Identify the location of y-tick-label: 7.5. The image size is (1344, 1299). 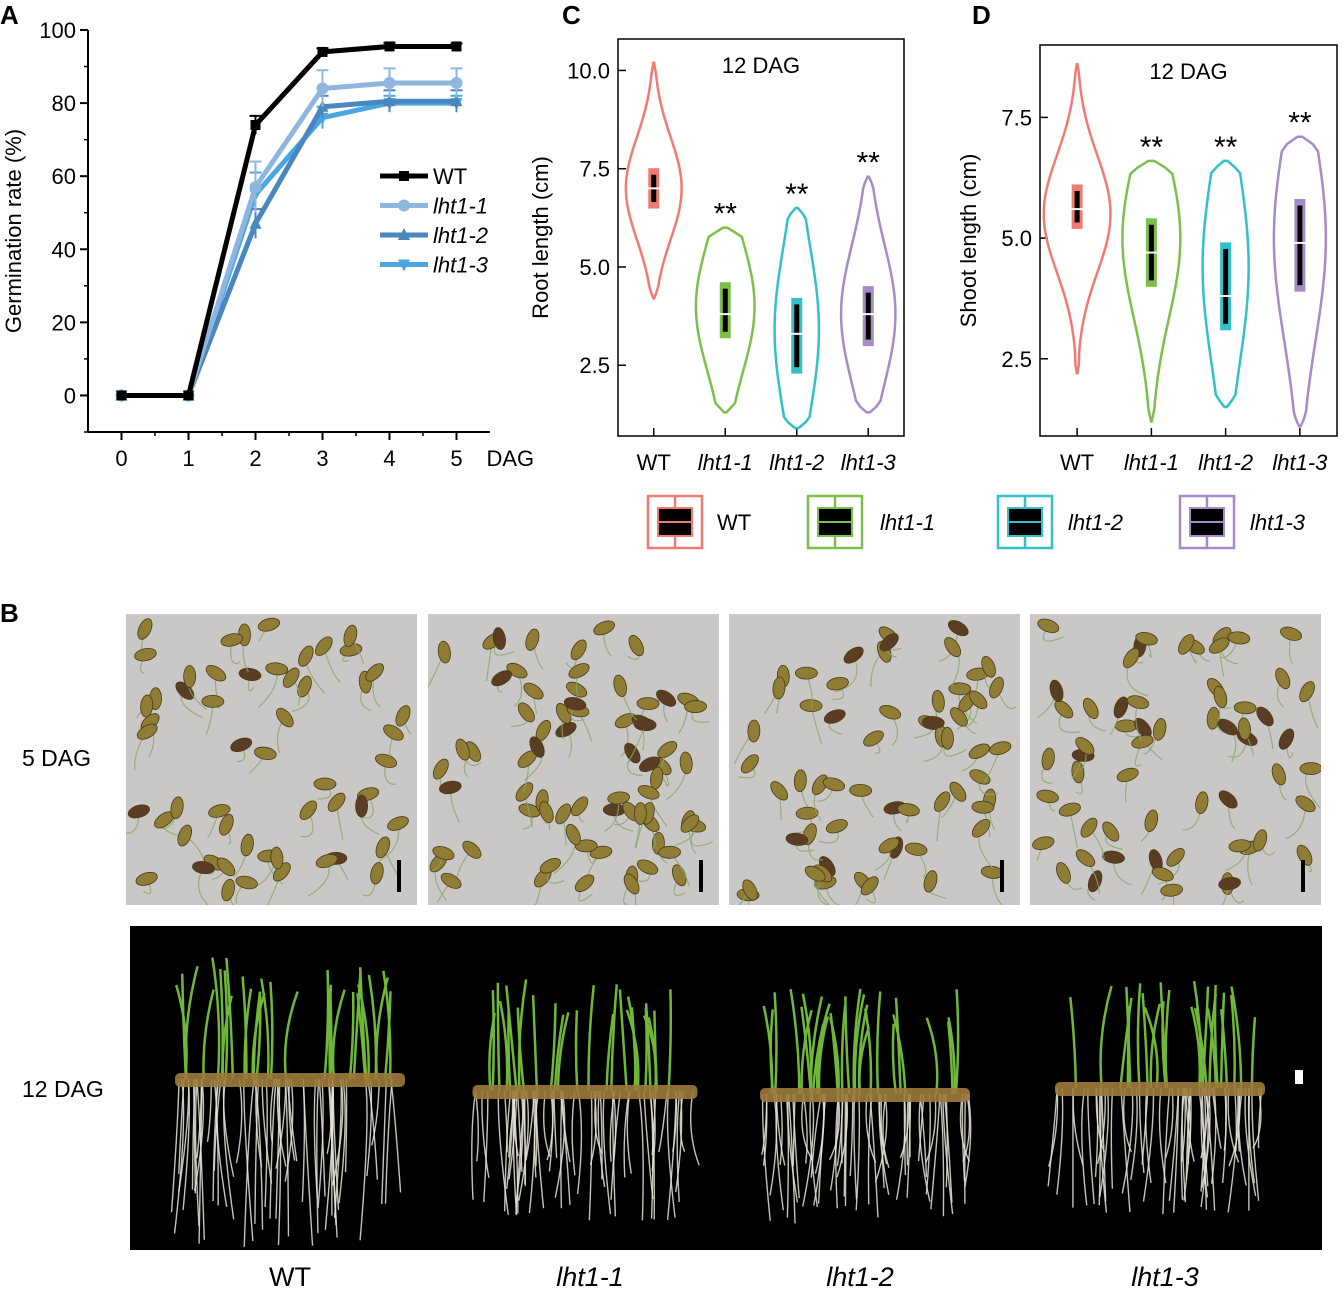
(594, 169).